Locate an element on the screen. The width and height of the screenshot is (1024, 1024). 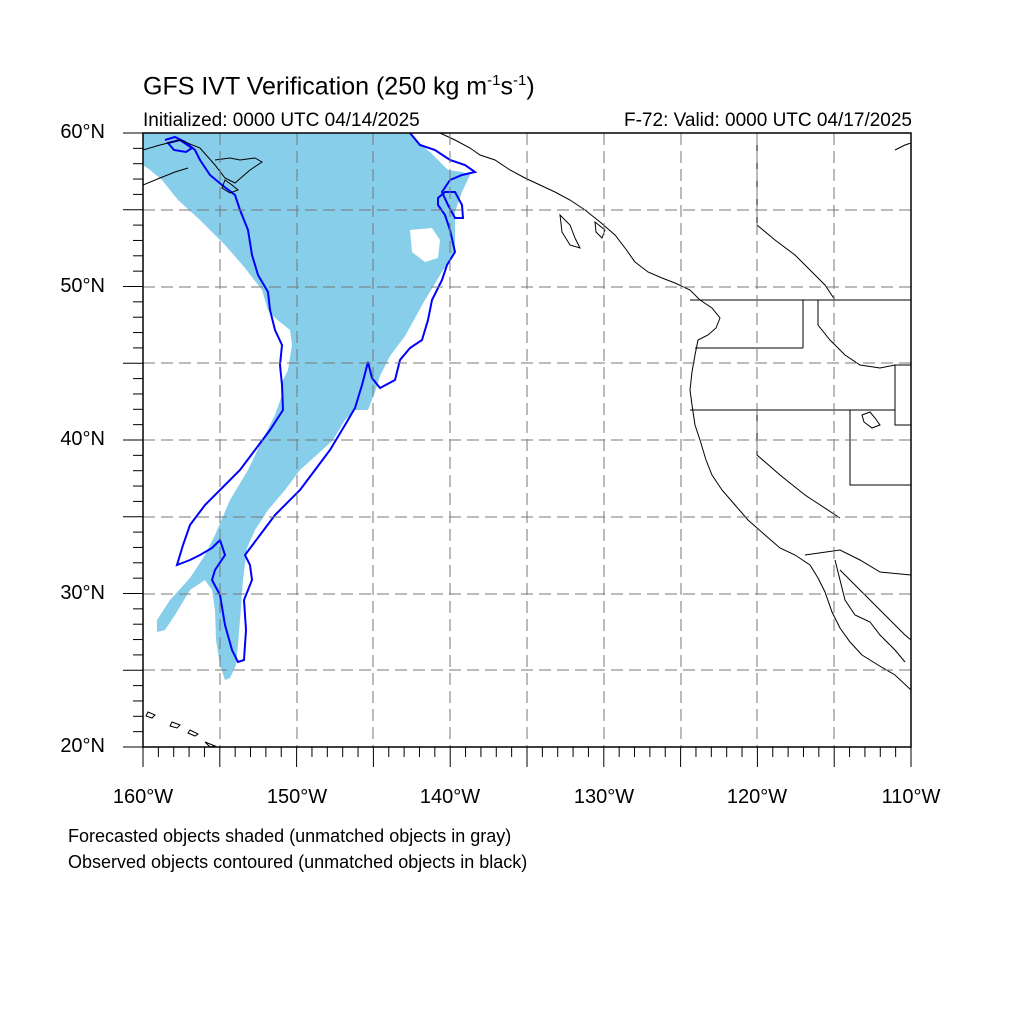
lon-label-130w: 130°W is located at coordinates (604, 797).